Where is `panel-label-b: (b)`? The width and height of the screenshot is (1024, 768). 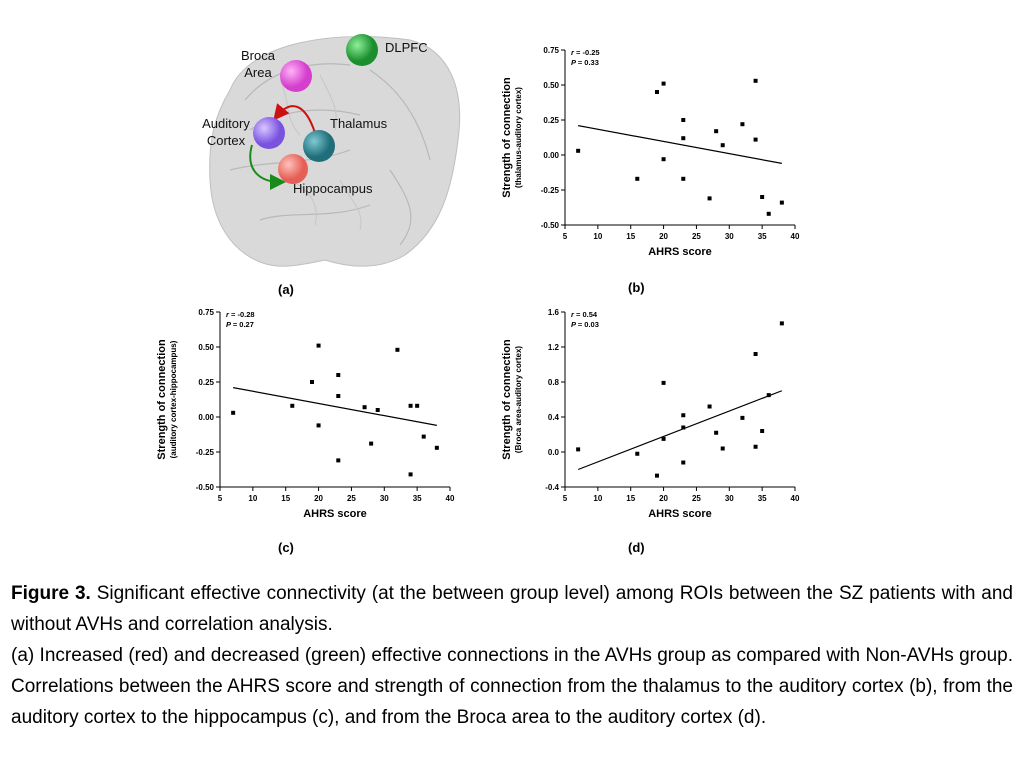
panel-label-b: (b) is located at coordinates (636, 287).